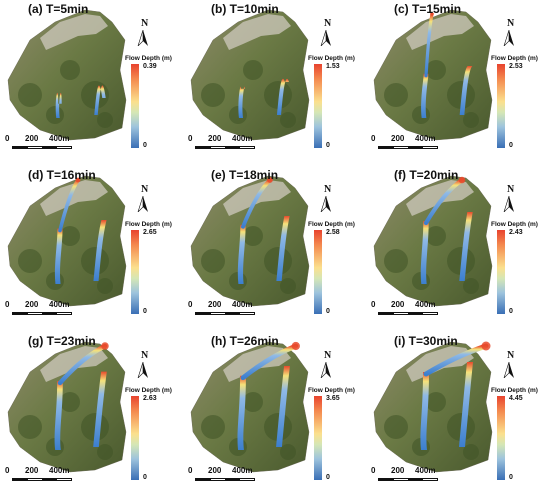 This screenshot has height=497, width=550. I want to click on panel-title: (a) T=5min, so click(58, 9).